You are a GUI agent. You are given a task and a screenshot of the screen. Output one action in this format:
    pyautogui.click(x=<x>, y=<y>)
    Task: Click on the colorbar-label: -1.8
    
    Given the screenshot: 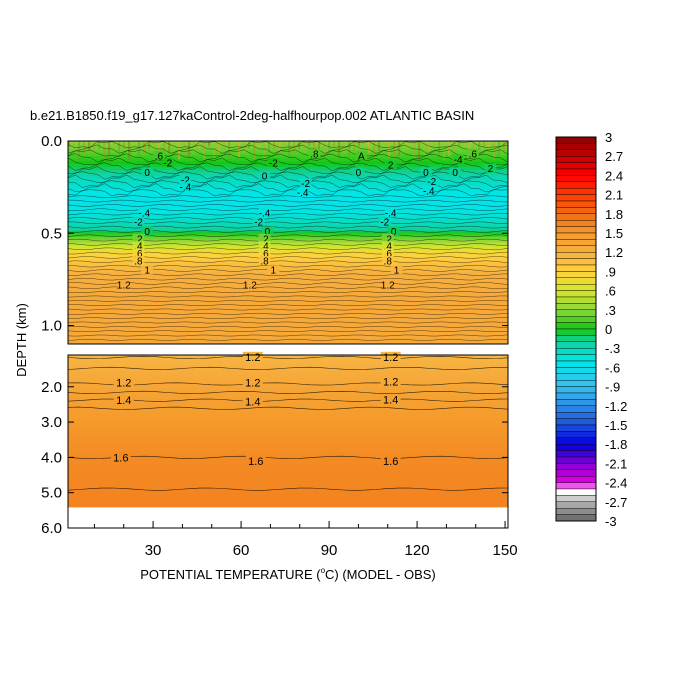 What is the action you would take?
    pyautogui.click(x=616, y=444)
    